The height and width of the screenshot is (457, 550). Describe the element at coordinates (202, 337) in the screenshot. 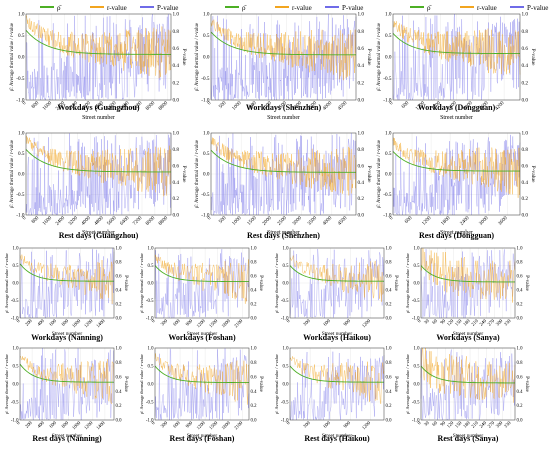

I see `chart-title-workdays-foshan: Workdays (Foshan)` at that location.